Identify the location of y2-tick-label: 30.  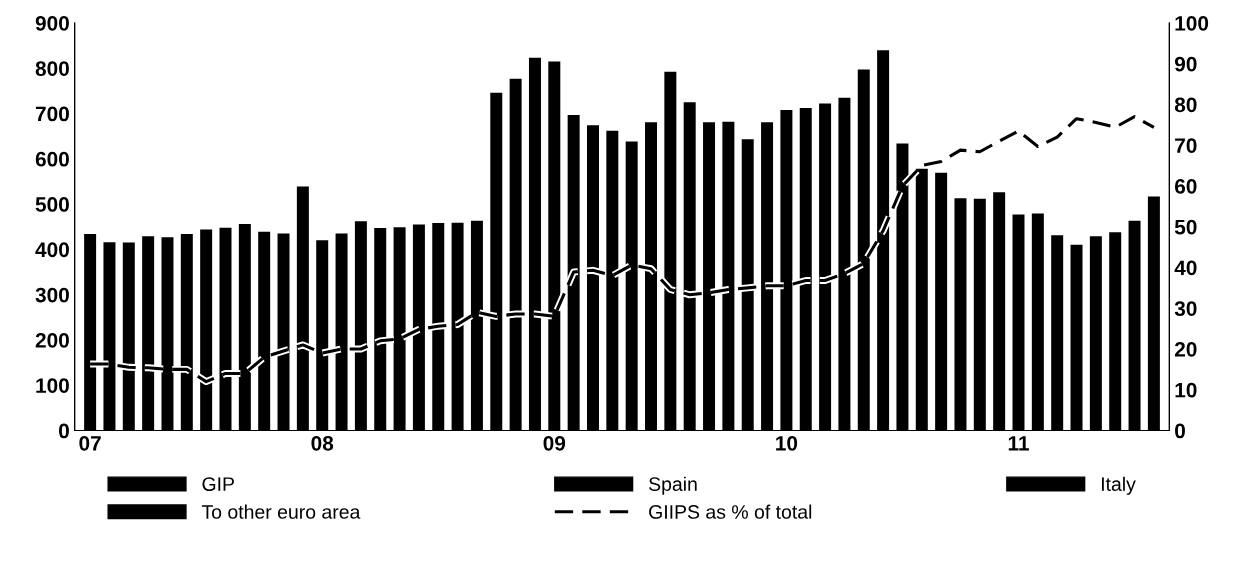
(1185, 309).